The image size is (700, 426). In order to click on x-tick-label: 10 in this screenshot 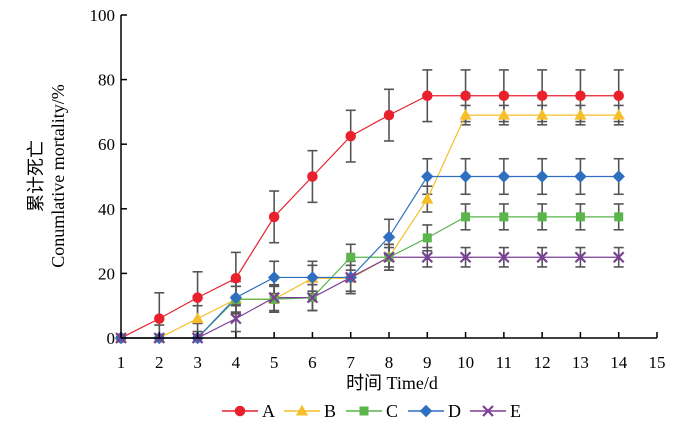, I will do `click(465, 362)`.